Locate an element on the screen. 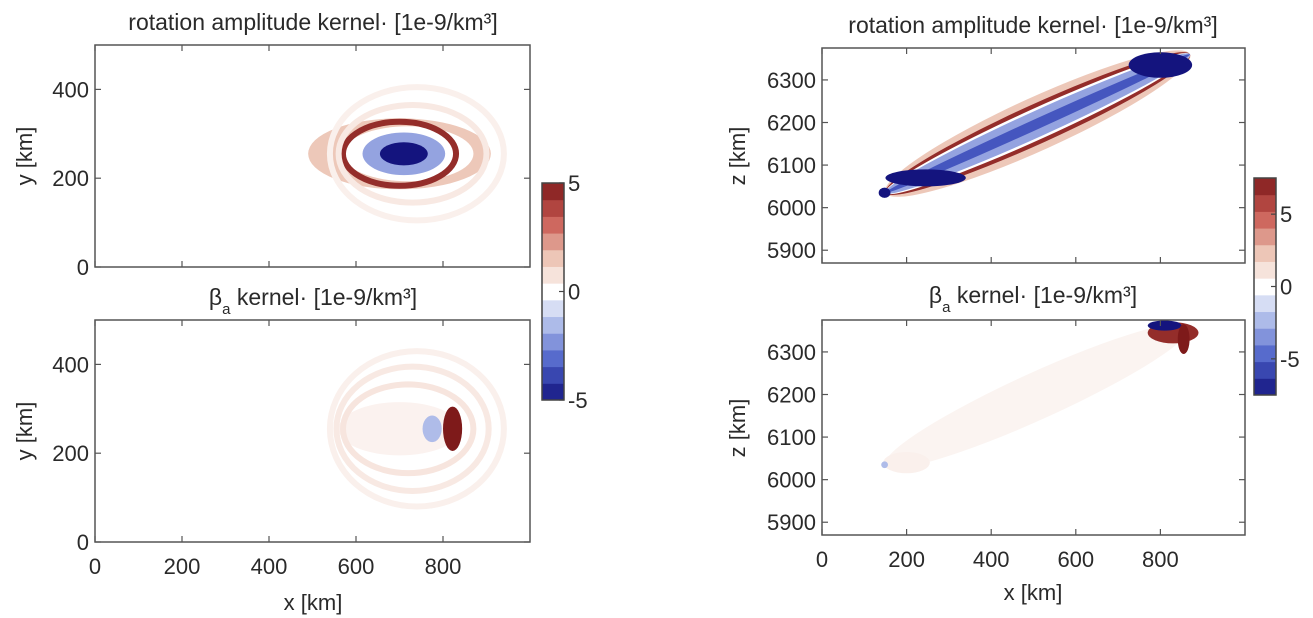 This screenshot has height=618, width=1313. panel-c-ylabel: z [km] is located at coordinates (737, 156).